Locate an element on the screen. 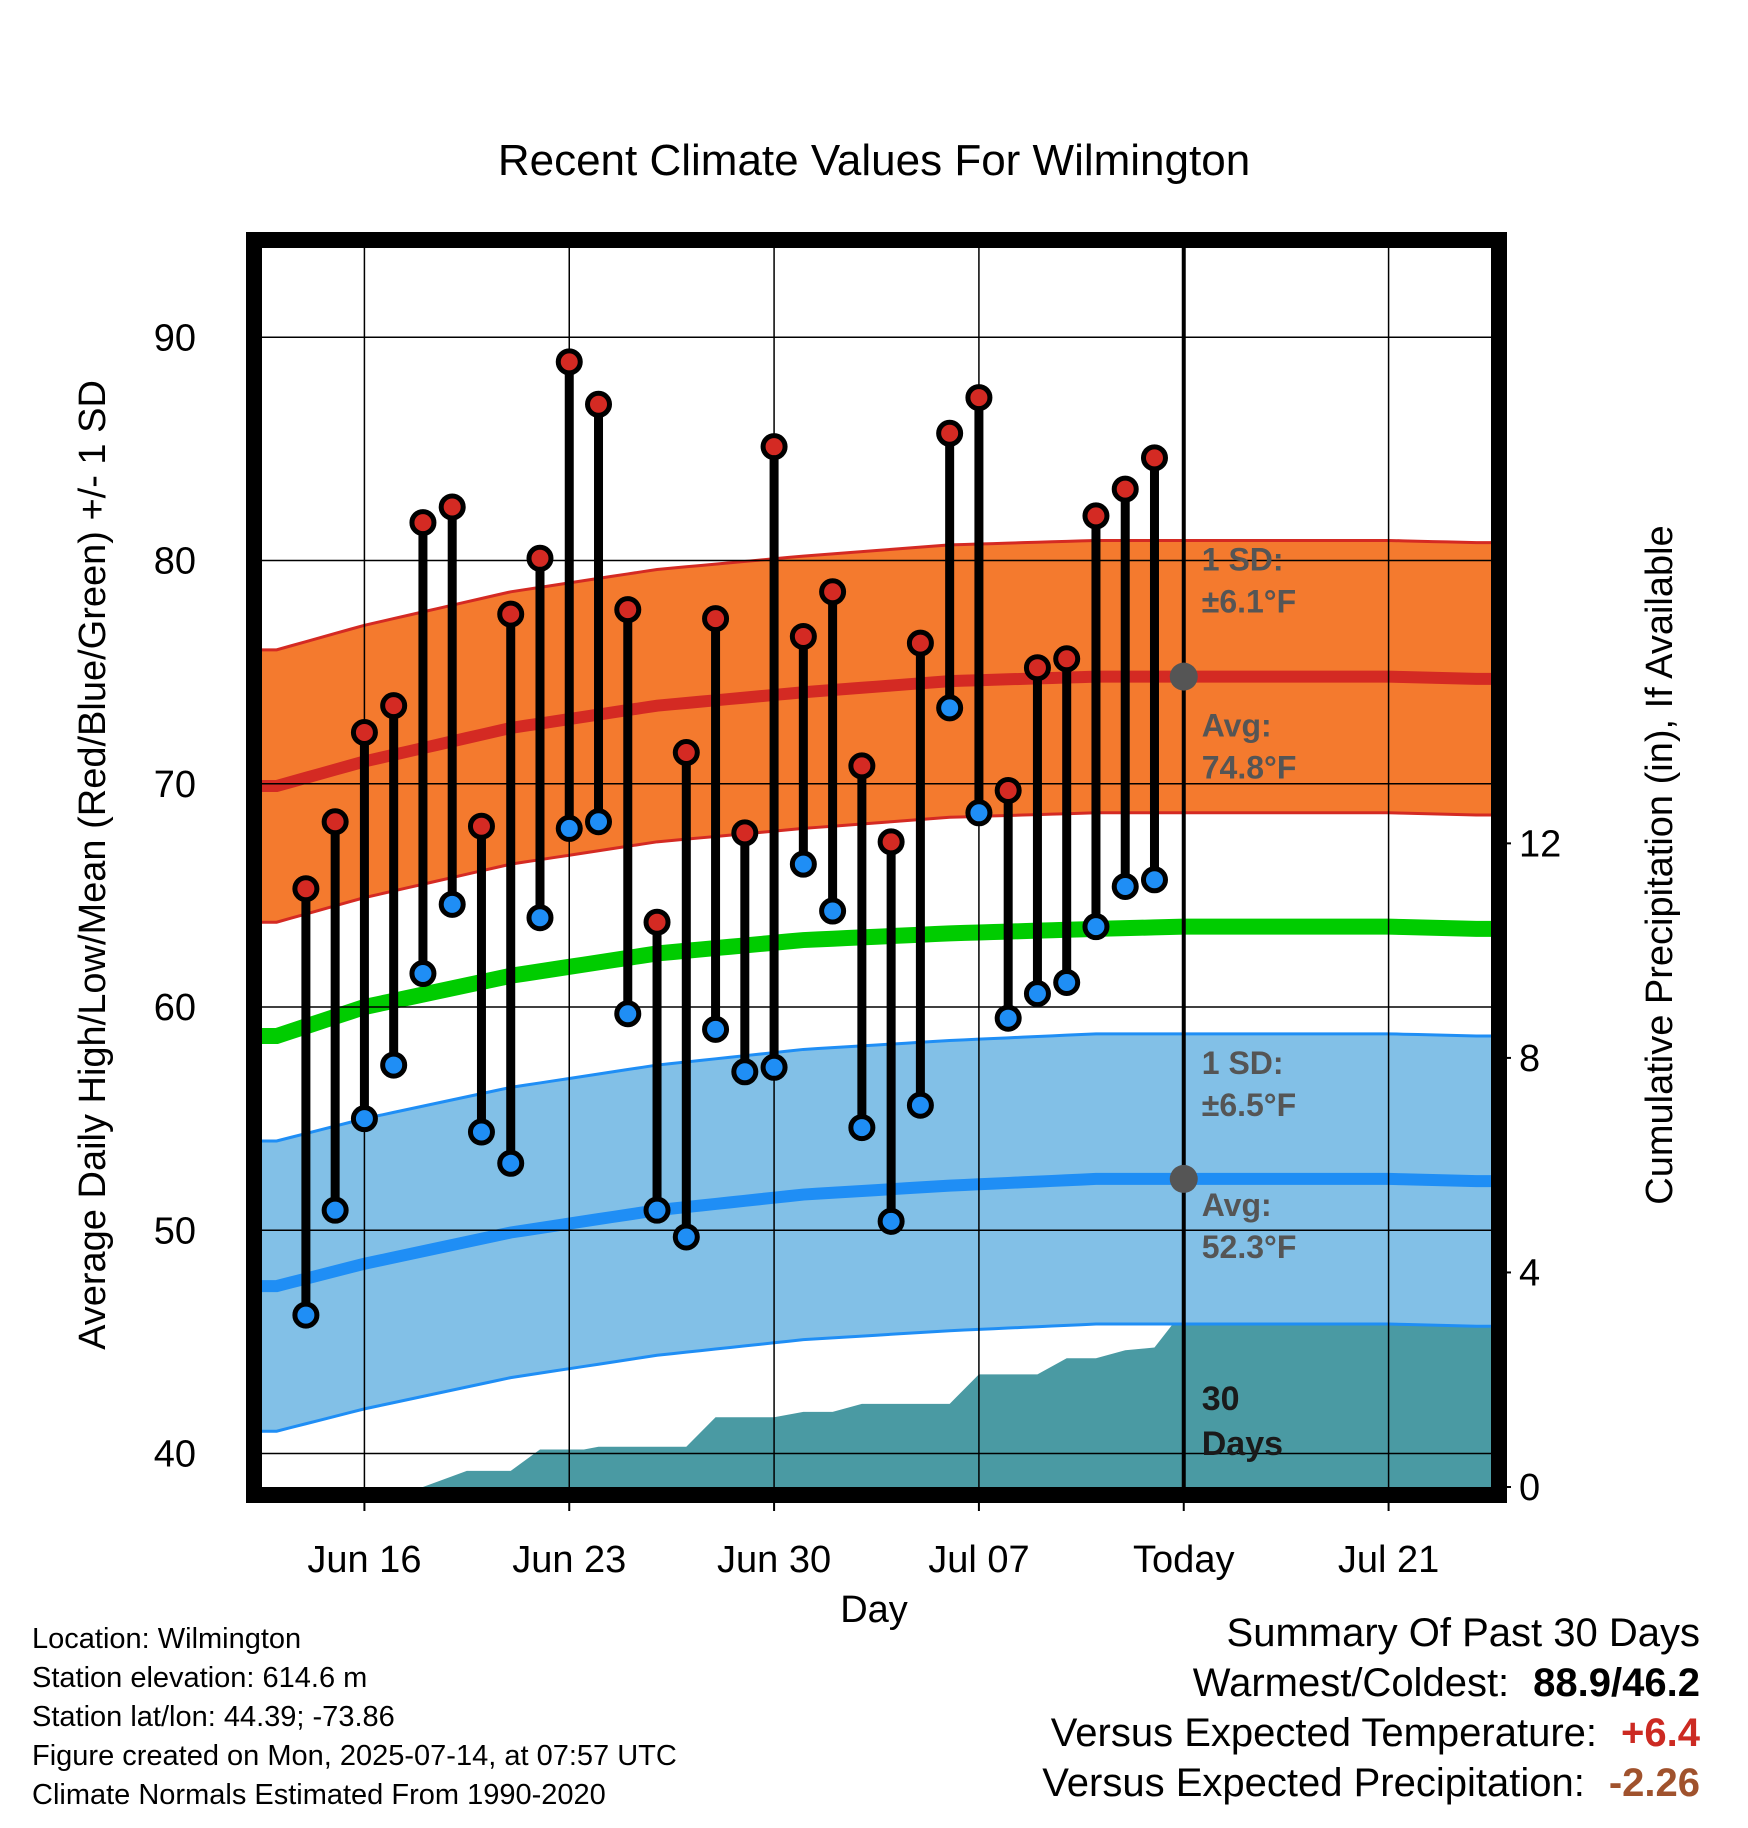 Image resolution: width=1748 pixels, height=1828 pixels. y-tick-label: 70 is located at coordinates (175, 785).